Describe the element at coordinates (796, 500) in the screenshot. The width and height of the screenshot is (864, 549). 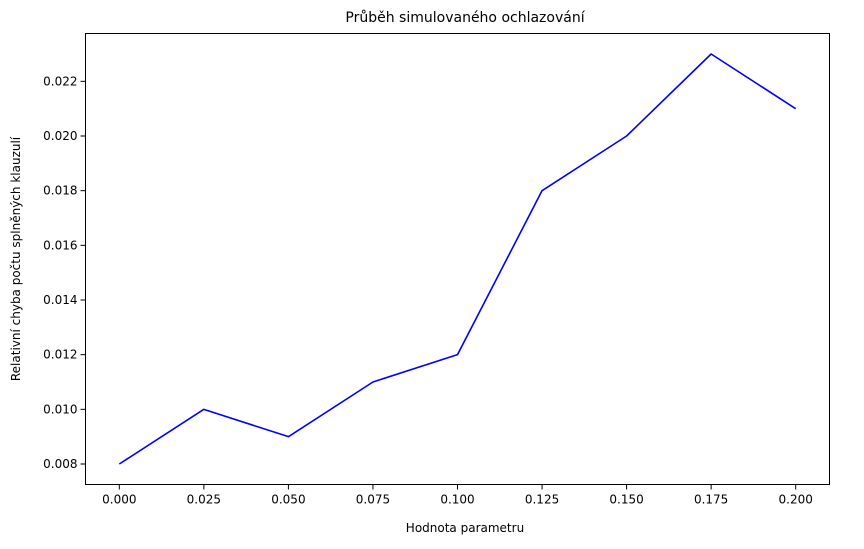
I see `x-tick-label: 0.200` at that location.